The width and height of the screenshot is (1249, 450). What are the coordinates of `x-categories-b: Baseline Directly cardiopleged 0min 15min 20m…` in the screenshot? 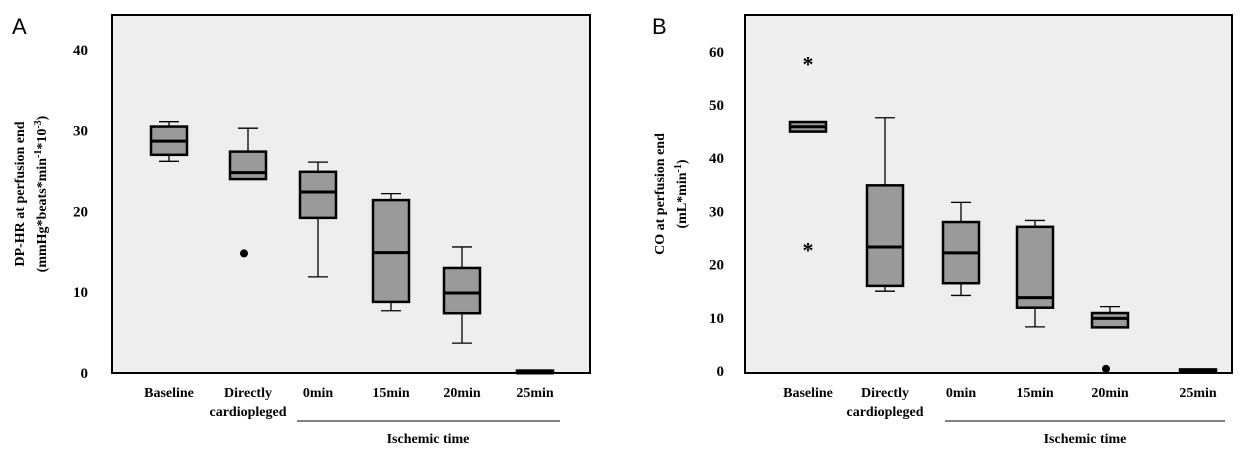 It's located at (1000, 403).